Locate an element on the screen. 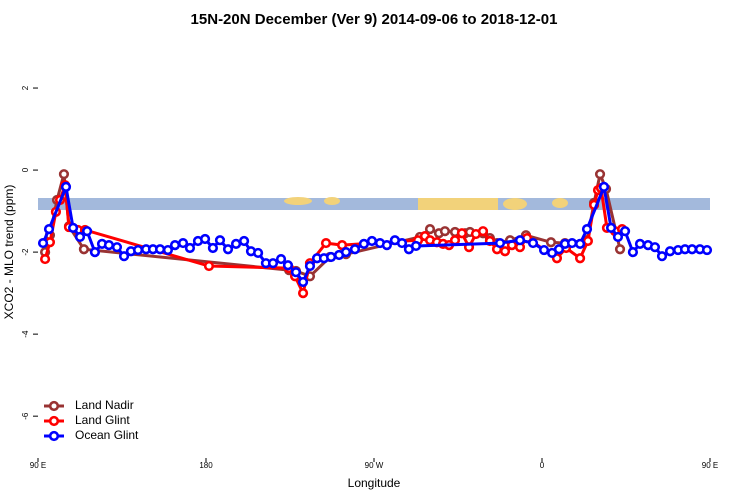 This screenshot has height=500, width=750. ocean-strip is located at coordinates (374, 204).